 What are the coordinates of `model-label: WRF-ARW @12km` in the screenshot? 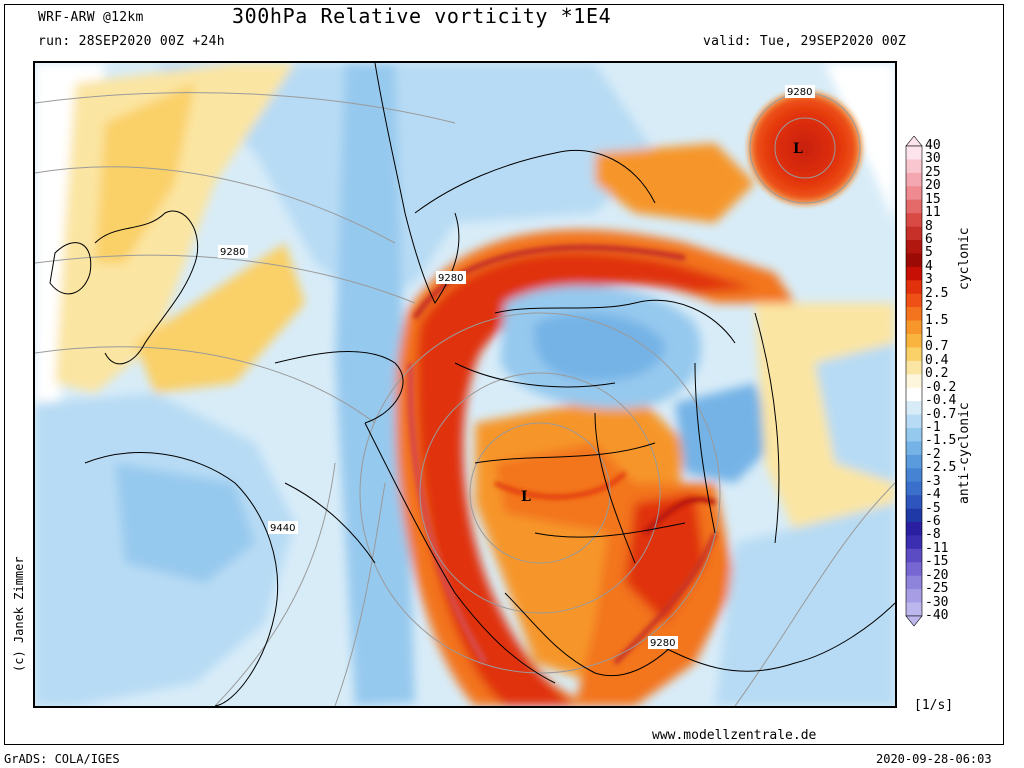 It's located at (91, 17).